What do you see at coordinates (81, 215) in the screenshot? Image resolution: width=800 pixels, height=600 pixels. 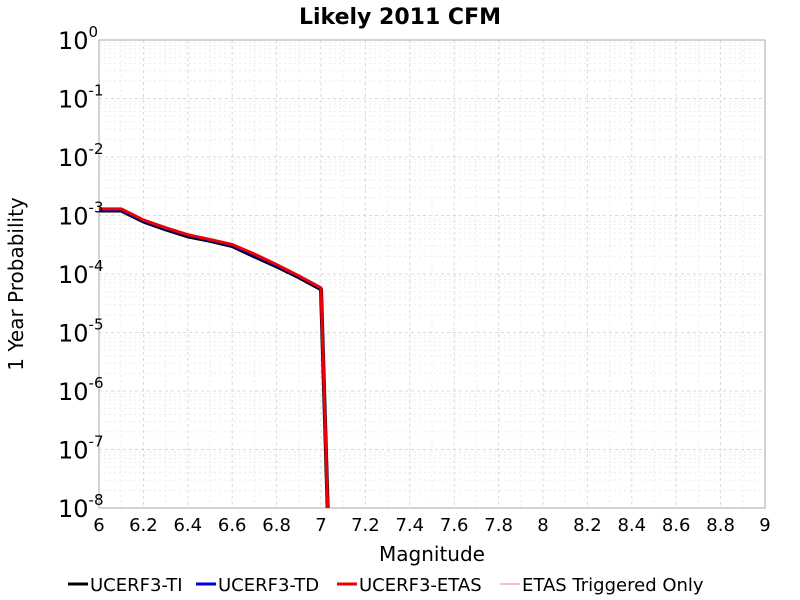 I see `y-tick-label: 10⁻³` at bounding box center [81, 215].